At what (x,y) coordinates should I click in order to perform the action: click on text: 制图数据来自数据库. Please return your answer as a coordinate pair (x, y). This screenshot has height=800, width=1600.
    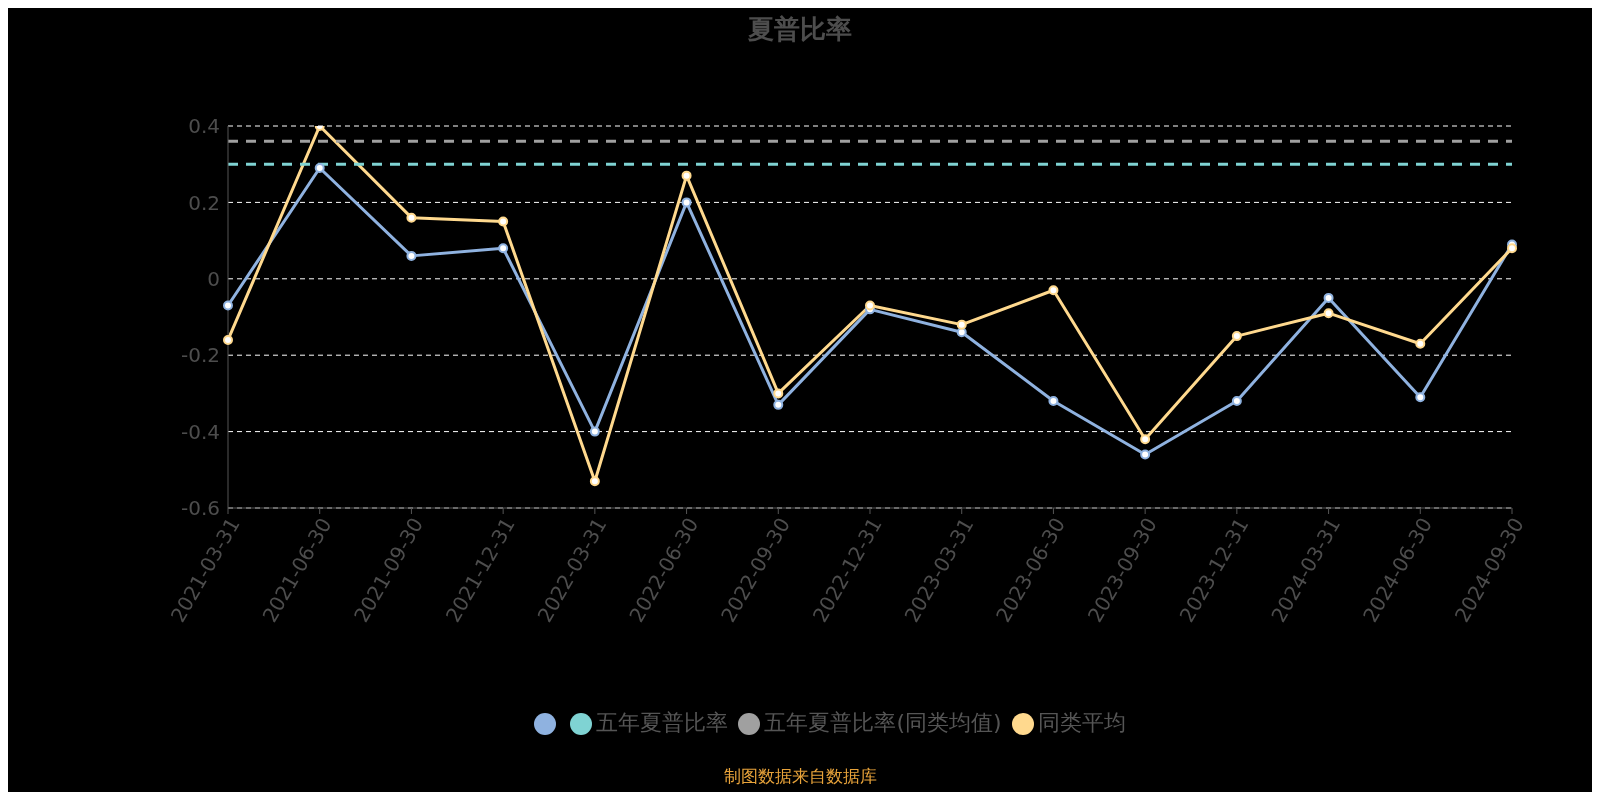
    Looking at the image, I should click on (800, 776).